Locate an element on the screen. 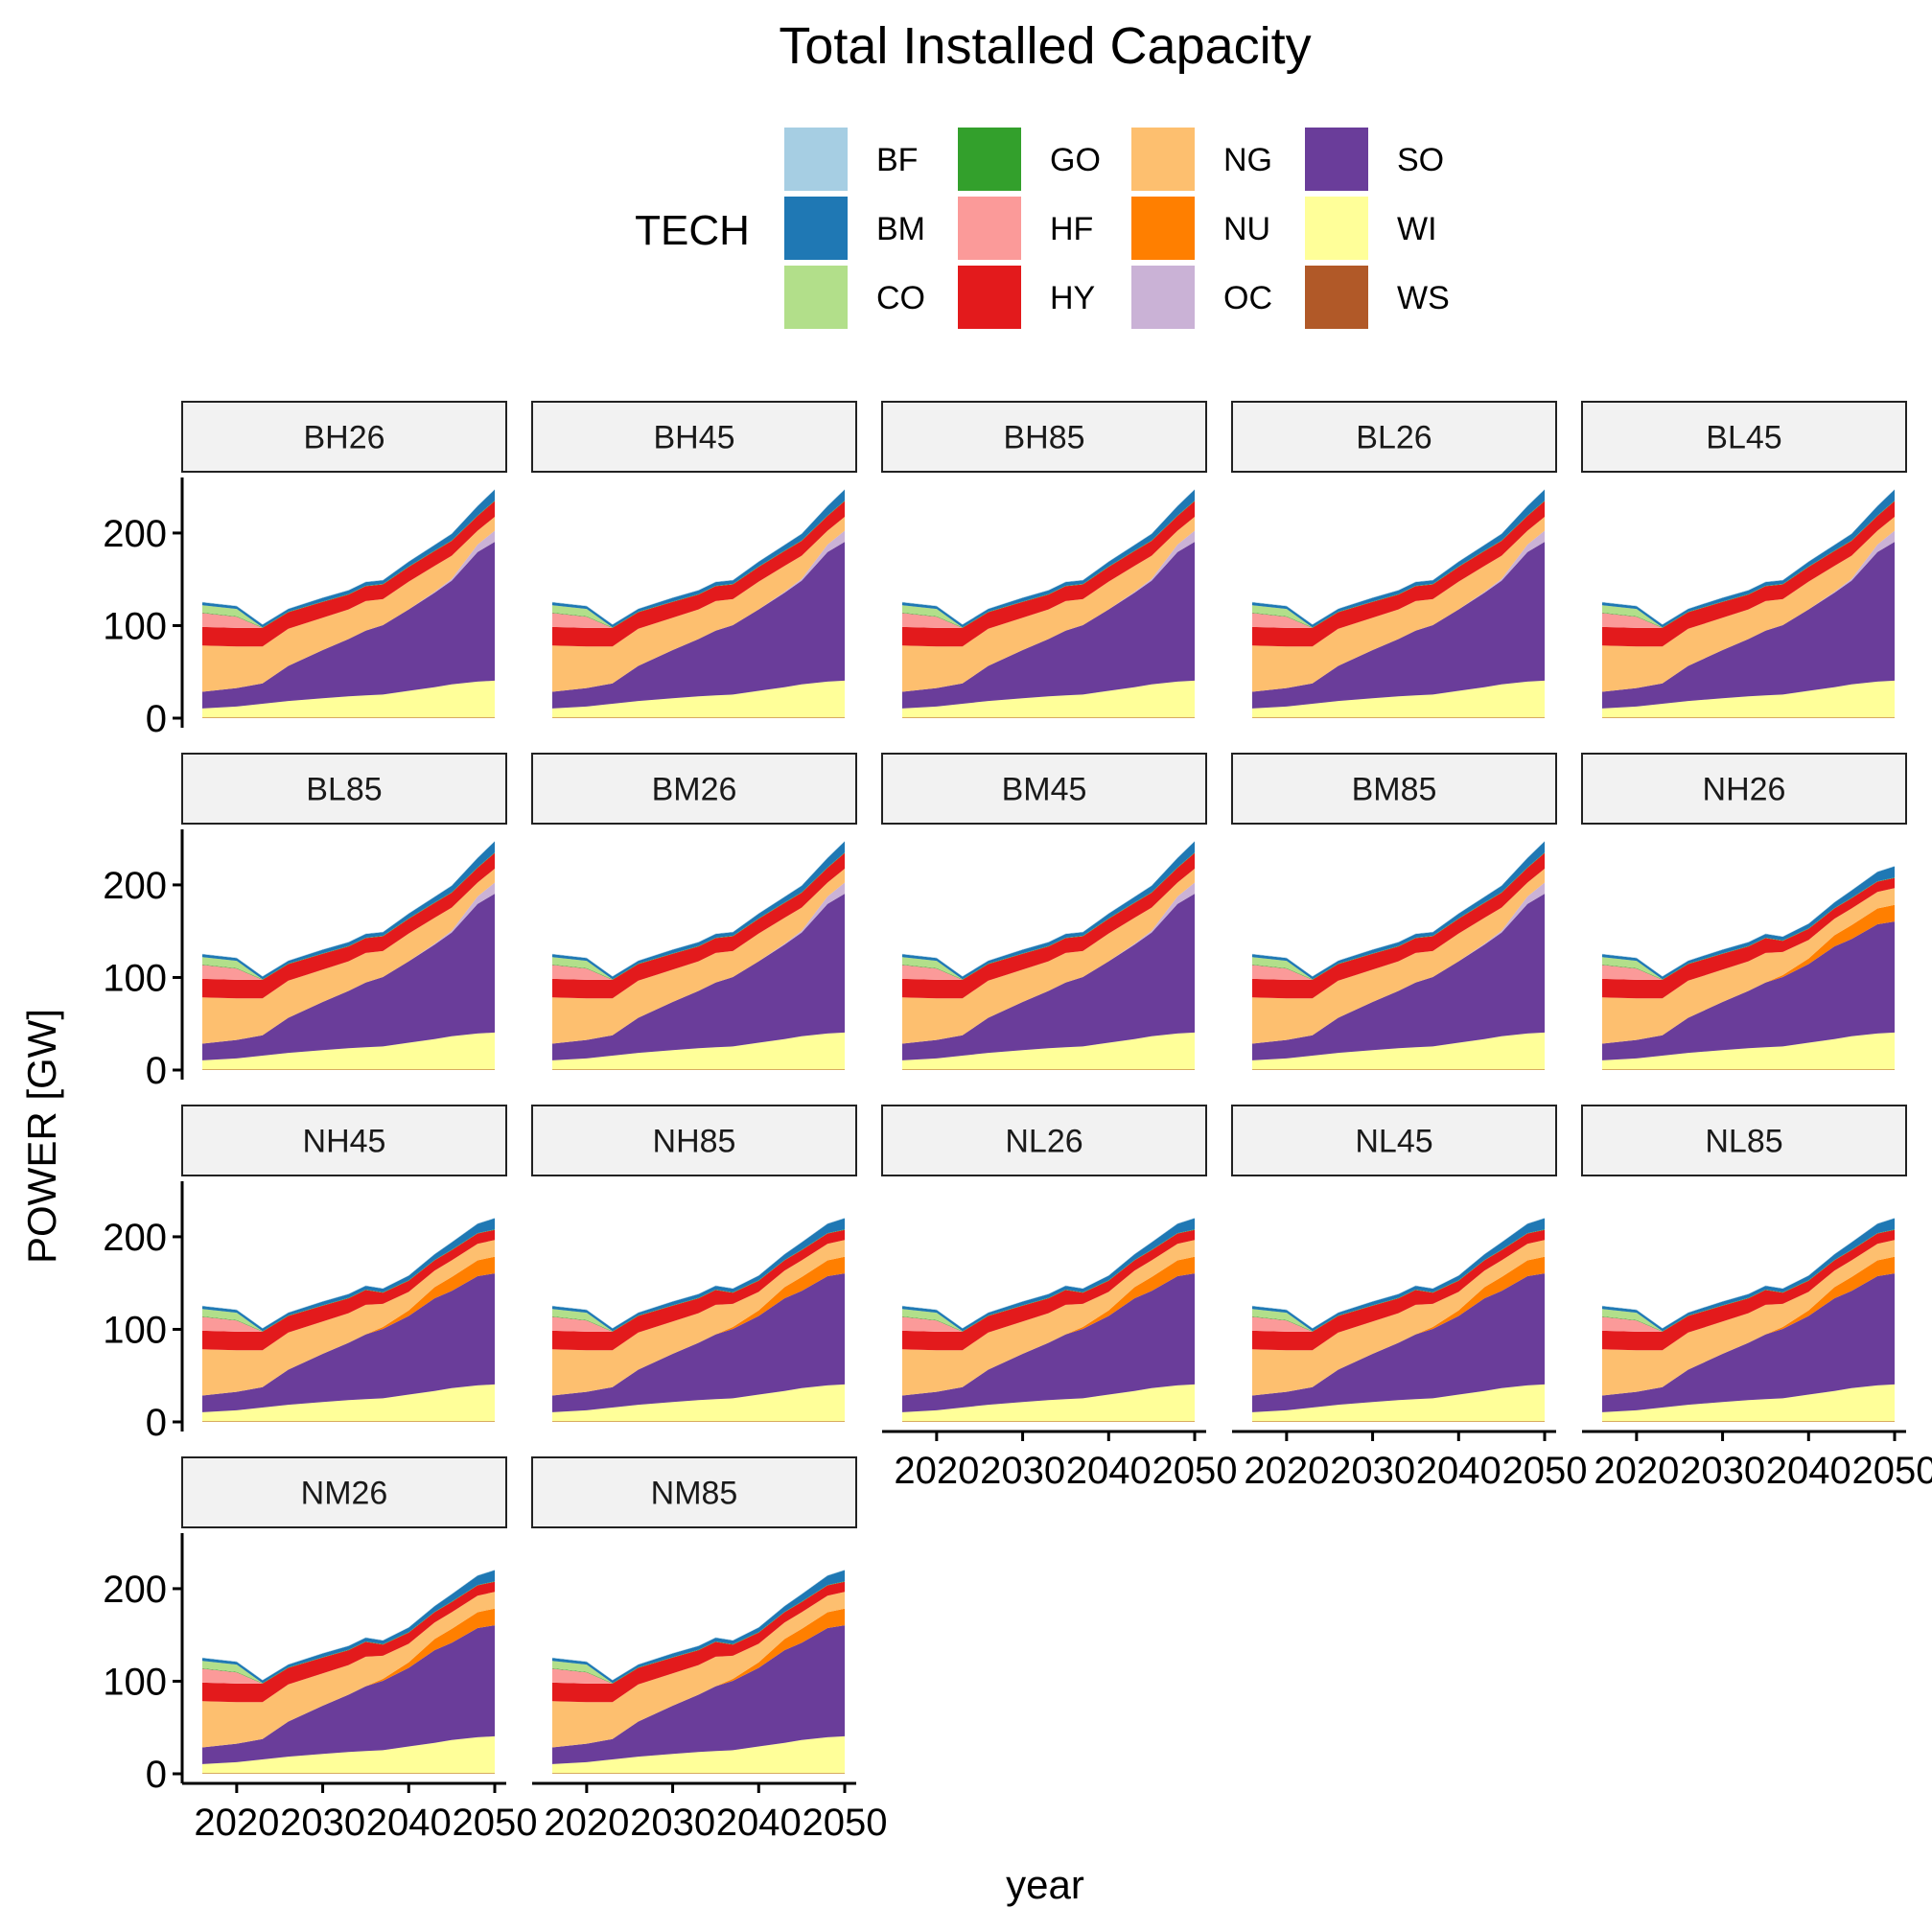 Image resolution: width=1932 pixels, height=1932 pixels. panel-bm45: BM45 is located at coordinates (1044, 911).